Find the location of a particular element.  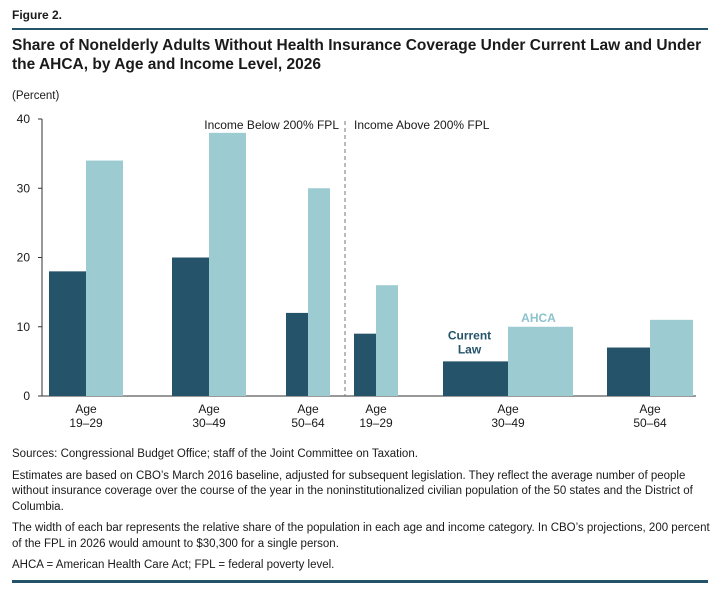

series-label-current-law-line2: Law is located at coordinates (470, 349).